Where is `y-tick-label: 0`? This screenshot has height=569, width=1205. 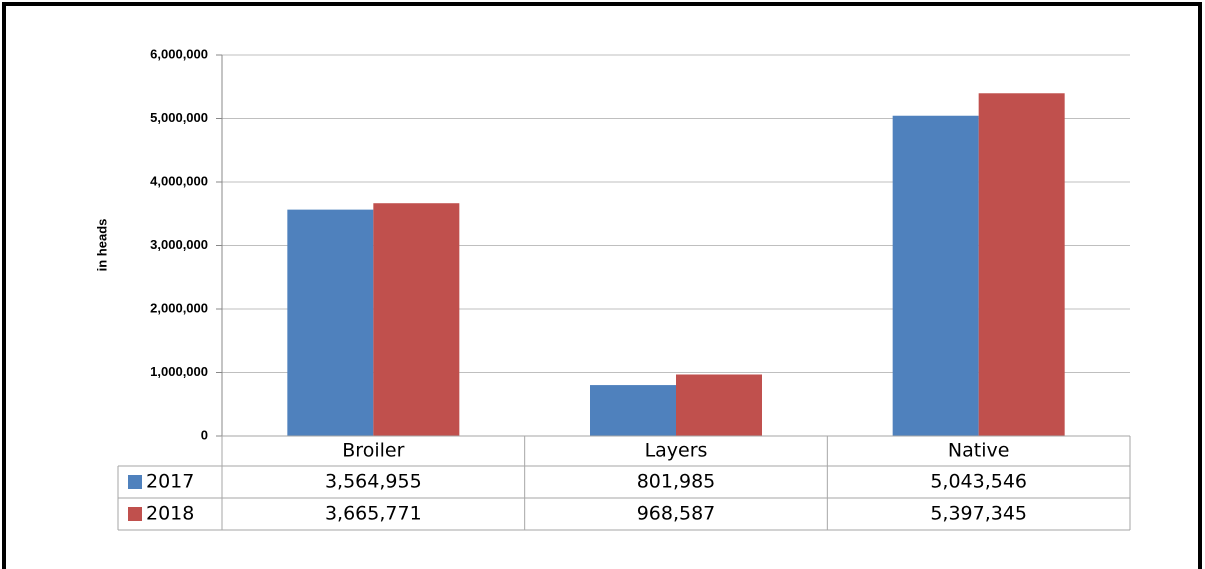 y-tick-label: 0 is located at coordinates (204, 434).